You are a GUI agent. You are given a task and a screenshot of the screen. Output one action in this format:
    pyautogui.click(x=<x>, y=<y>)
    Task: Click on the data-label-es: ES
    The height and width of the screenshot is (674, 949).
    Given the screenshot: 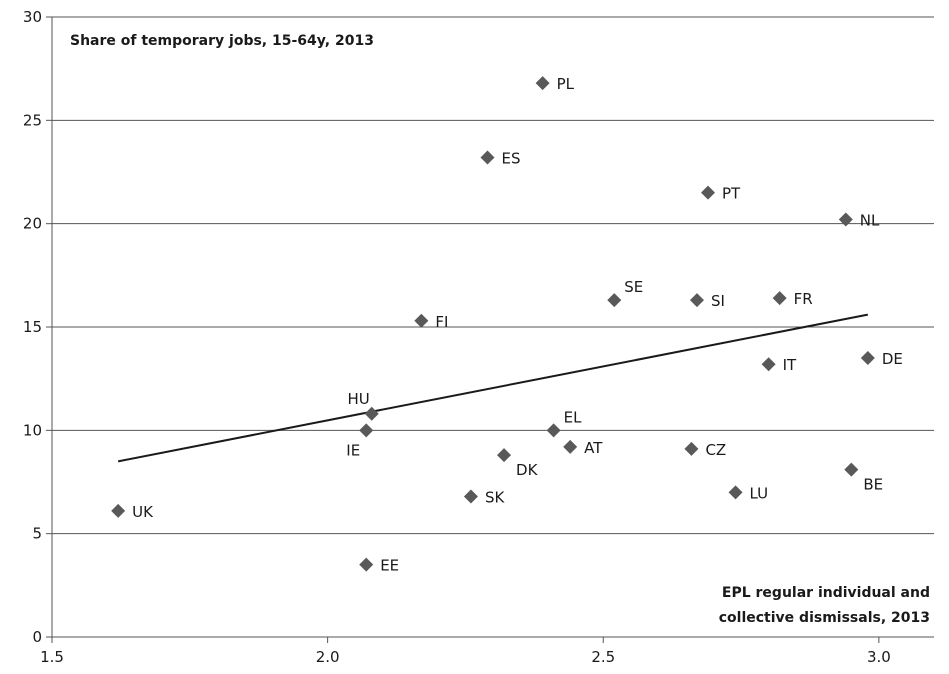 What is the action you would take?
    pyautogui.click(x=510, y=159)
    